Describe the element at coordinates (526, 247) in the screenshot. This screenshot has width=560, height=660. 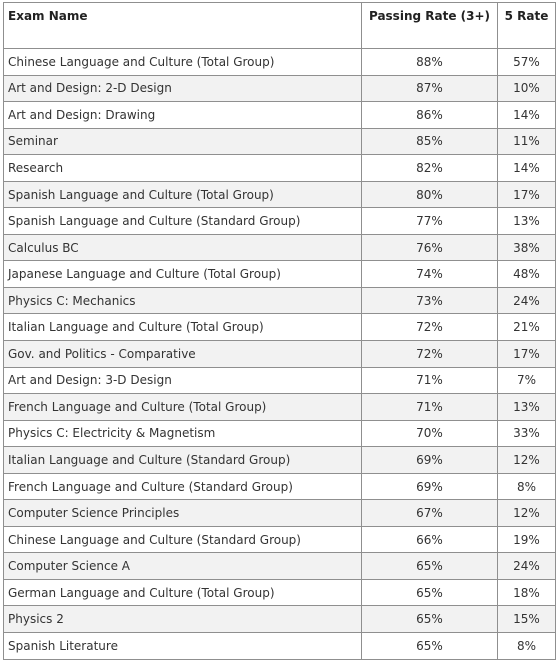
I see `five-rate-cell: 38%` at that location.